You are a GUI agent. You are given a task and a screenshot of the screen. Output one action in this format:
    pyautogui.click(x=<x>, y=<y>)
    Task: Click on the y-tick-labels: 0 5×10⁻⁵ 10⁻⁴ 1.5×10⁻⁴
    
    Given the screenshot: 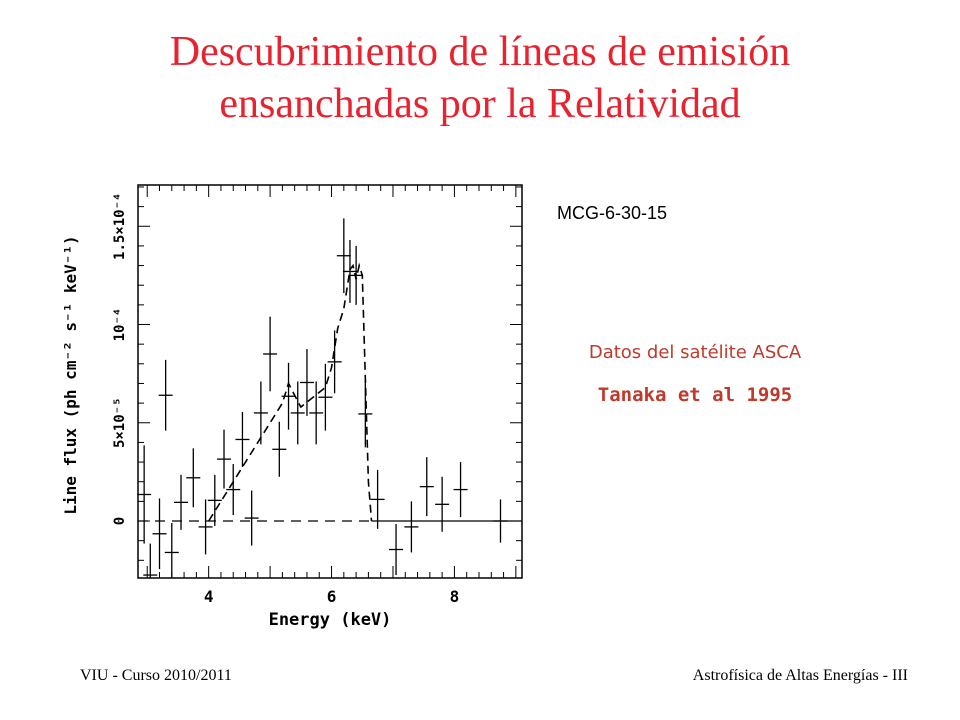 What is the action you would take?
    pyautogui.click(x=120, y=359)
    